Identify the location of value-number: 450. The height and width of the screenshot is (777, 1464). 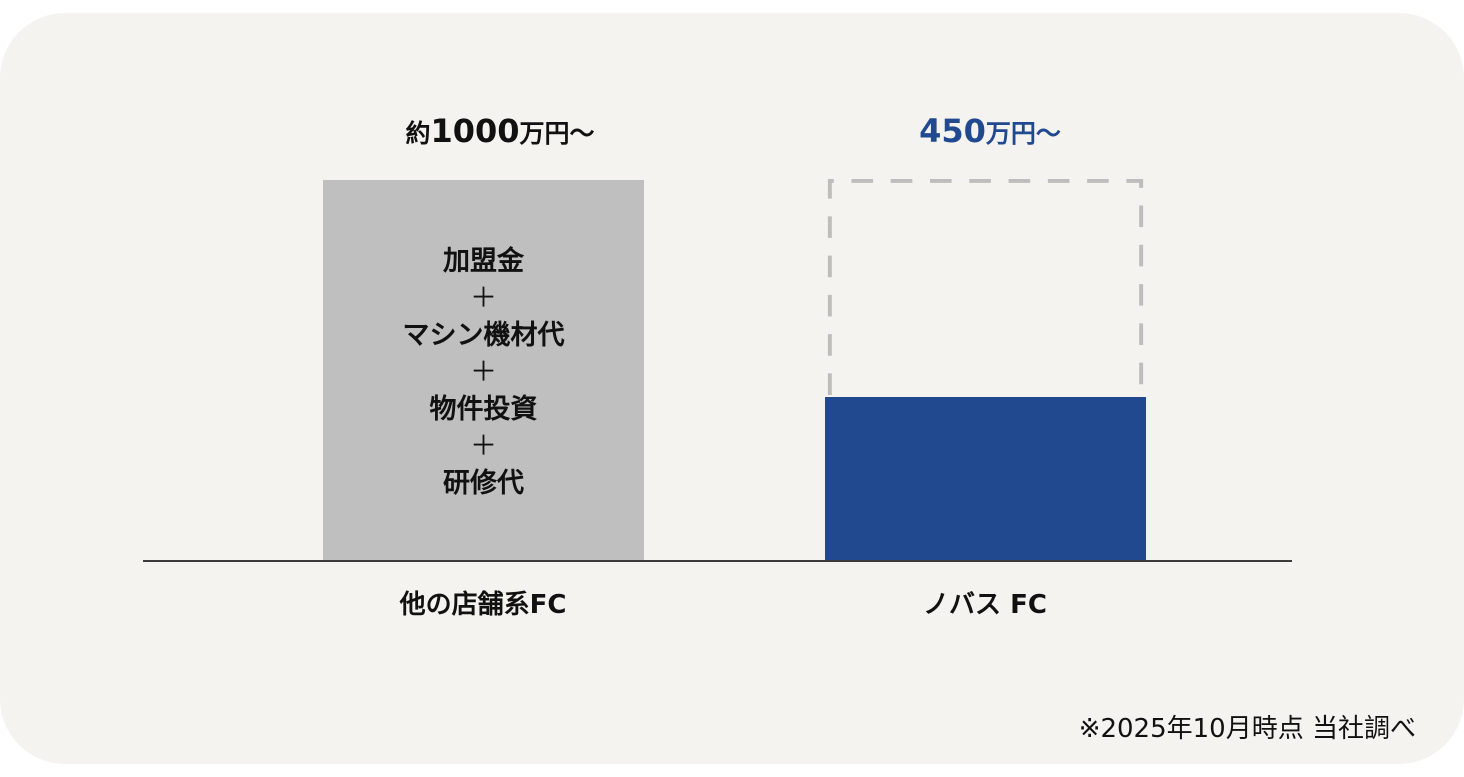
(952, 131).